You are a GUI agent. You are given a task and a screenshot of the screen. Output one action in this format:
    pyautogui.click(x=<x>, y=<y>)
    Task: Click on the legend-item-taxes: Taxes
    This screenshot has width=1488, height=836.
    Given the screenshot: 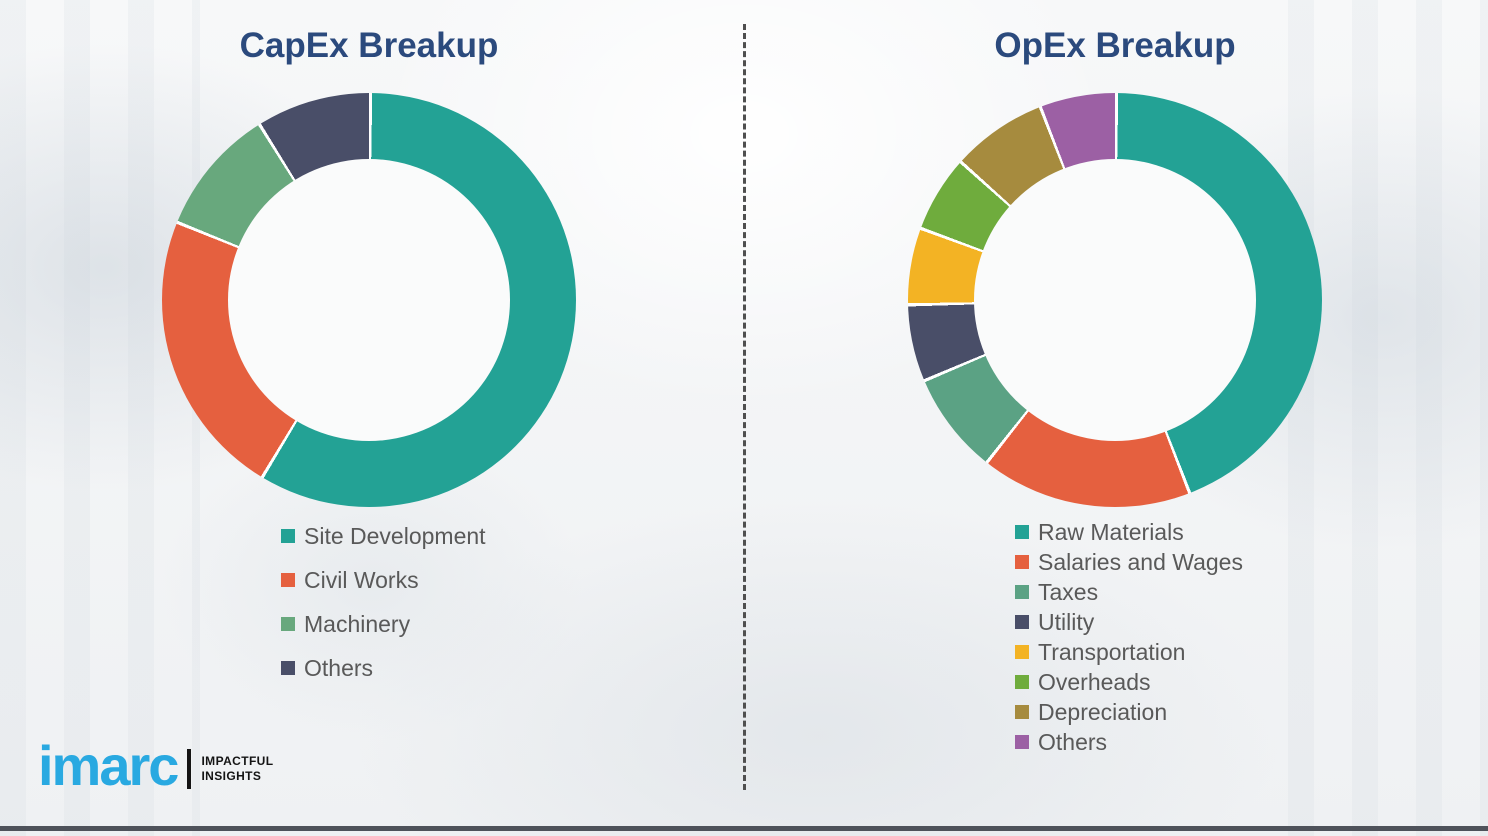 What is the action you would take?
    pyautogui.click(x=1129, y=592)
    